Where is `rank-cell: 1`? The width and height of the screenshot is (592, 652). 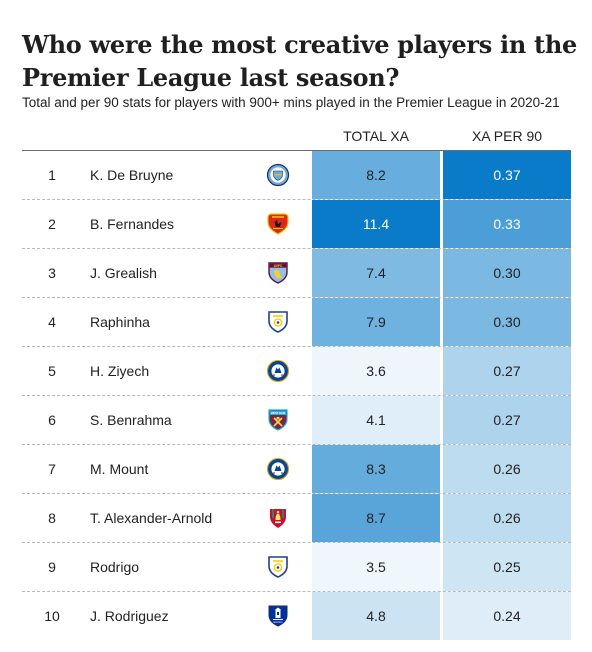
rank-cell: 1 is located at coordinates (52, 175).